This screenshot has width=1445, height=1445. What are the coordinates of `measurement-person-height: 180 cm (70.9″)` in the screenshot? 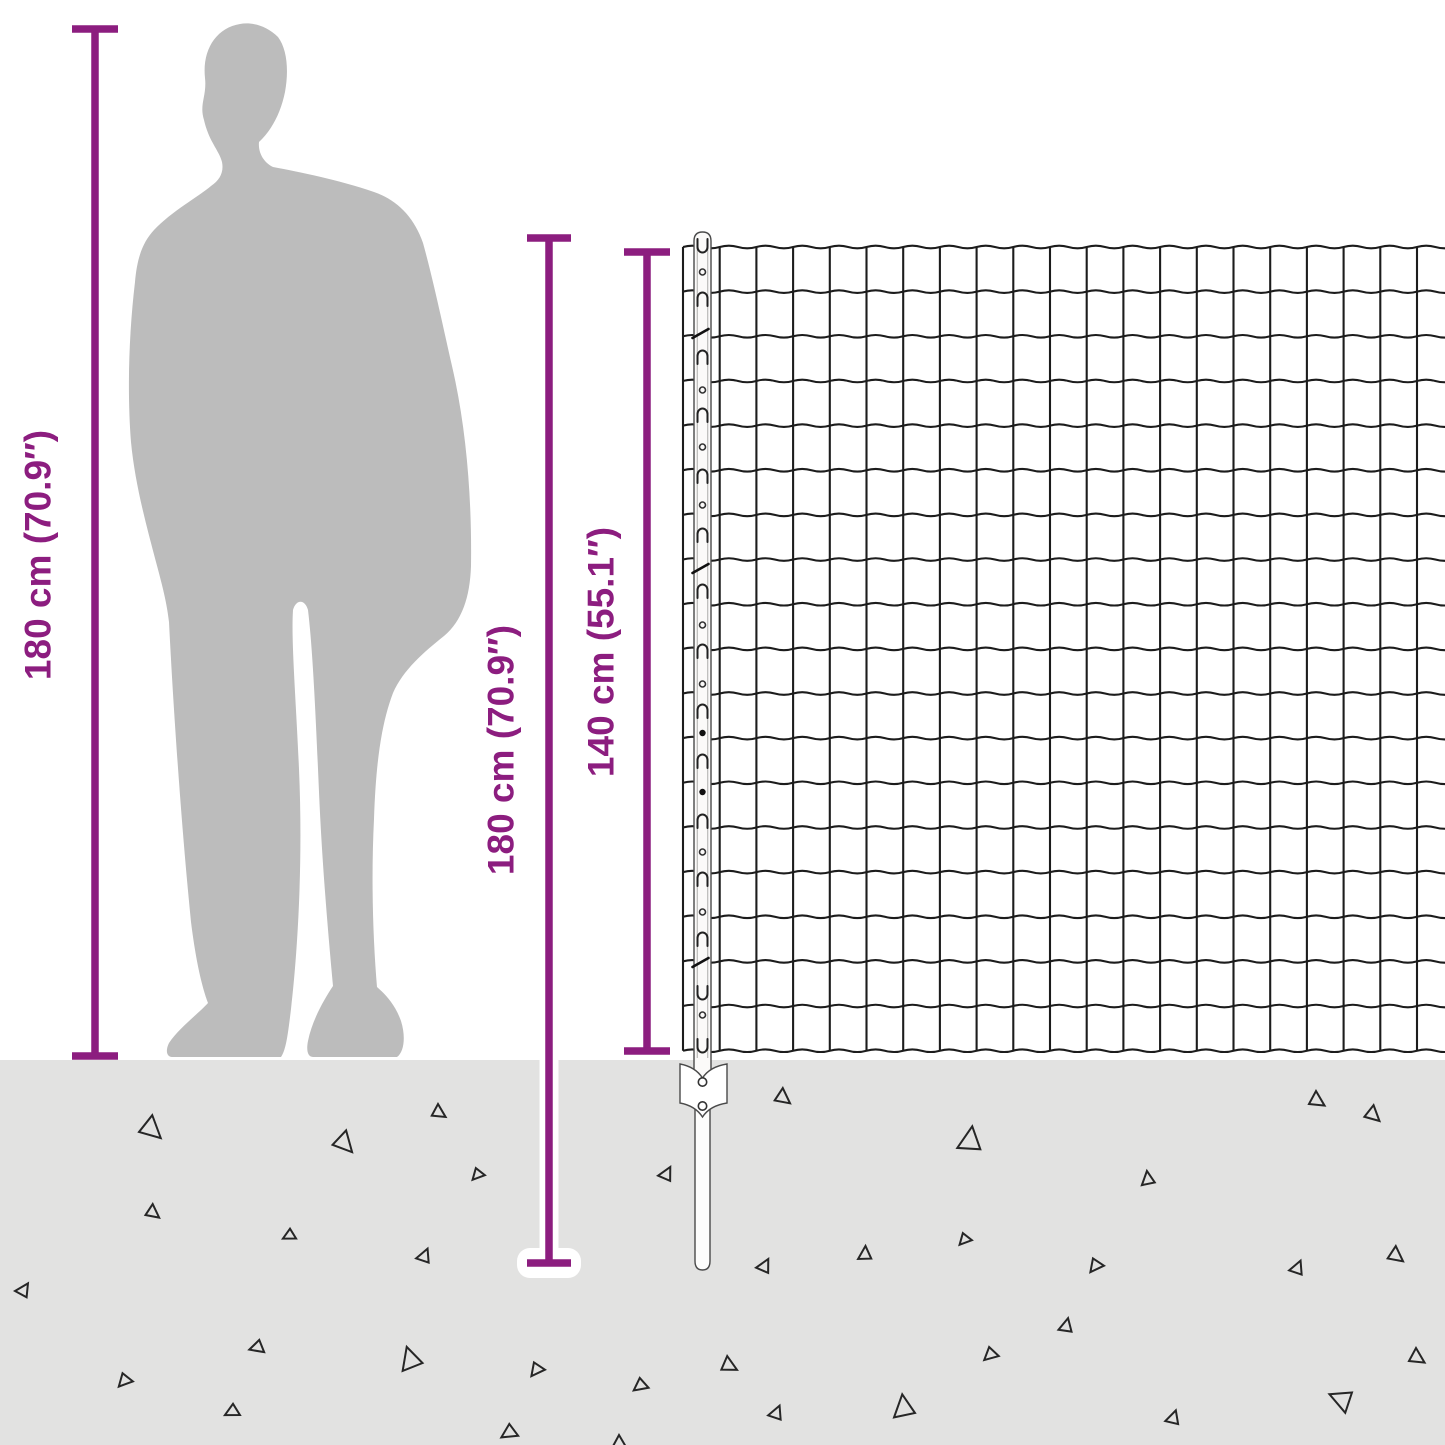 It's located at (68, 542).